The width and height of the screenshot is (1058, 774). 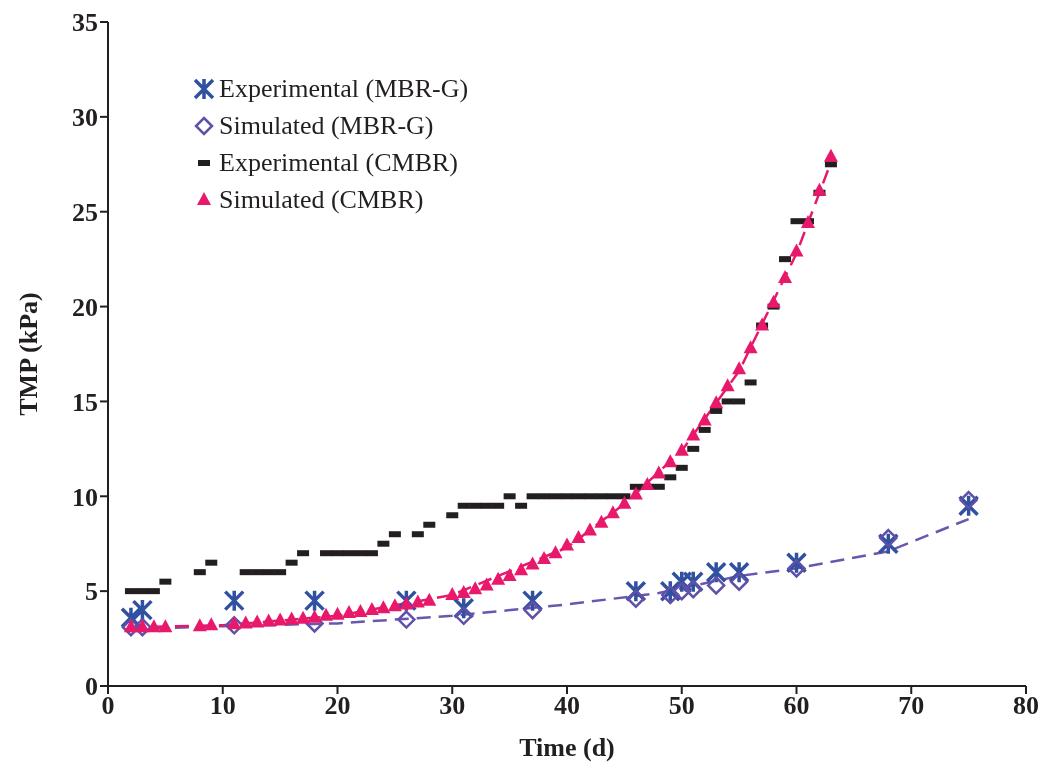 I want to click on y-tick-label: 25, so click(x=85, y=212).